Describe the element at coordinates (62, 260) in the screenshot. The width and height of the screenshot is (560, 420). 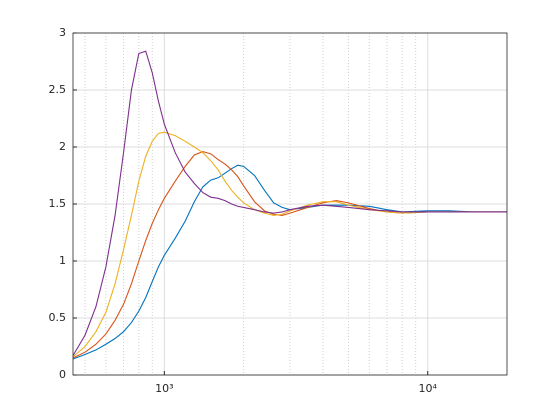
I see `y-tick-label: 1` at that location.